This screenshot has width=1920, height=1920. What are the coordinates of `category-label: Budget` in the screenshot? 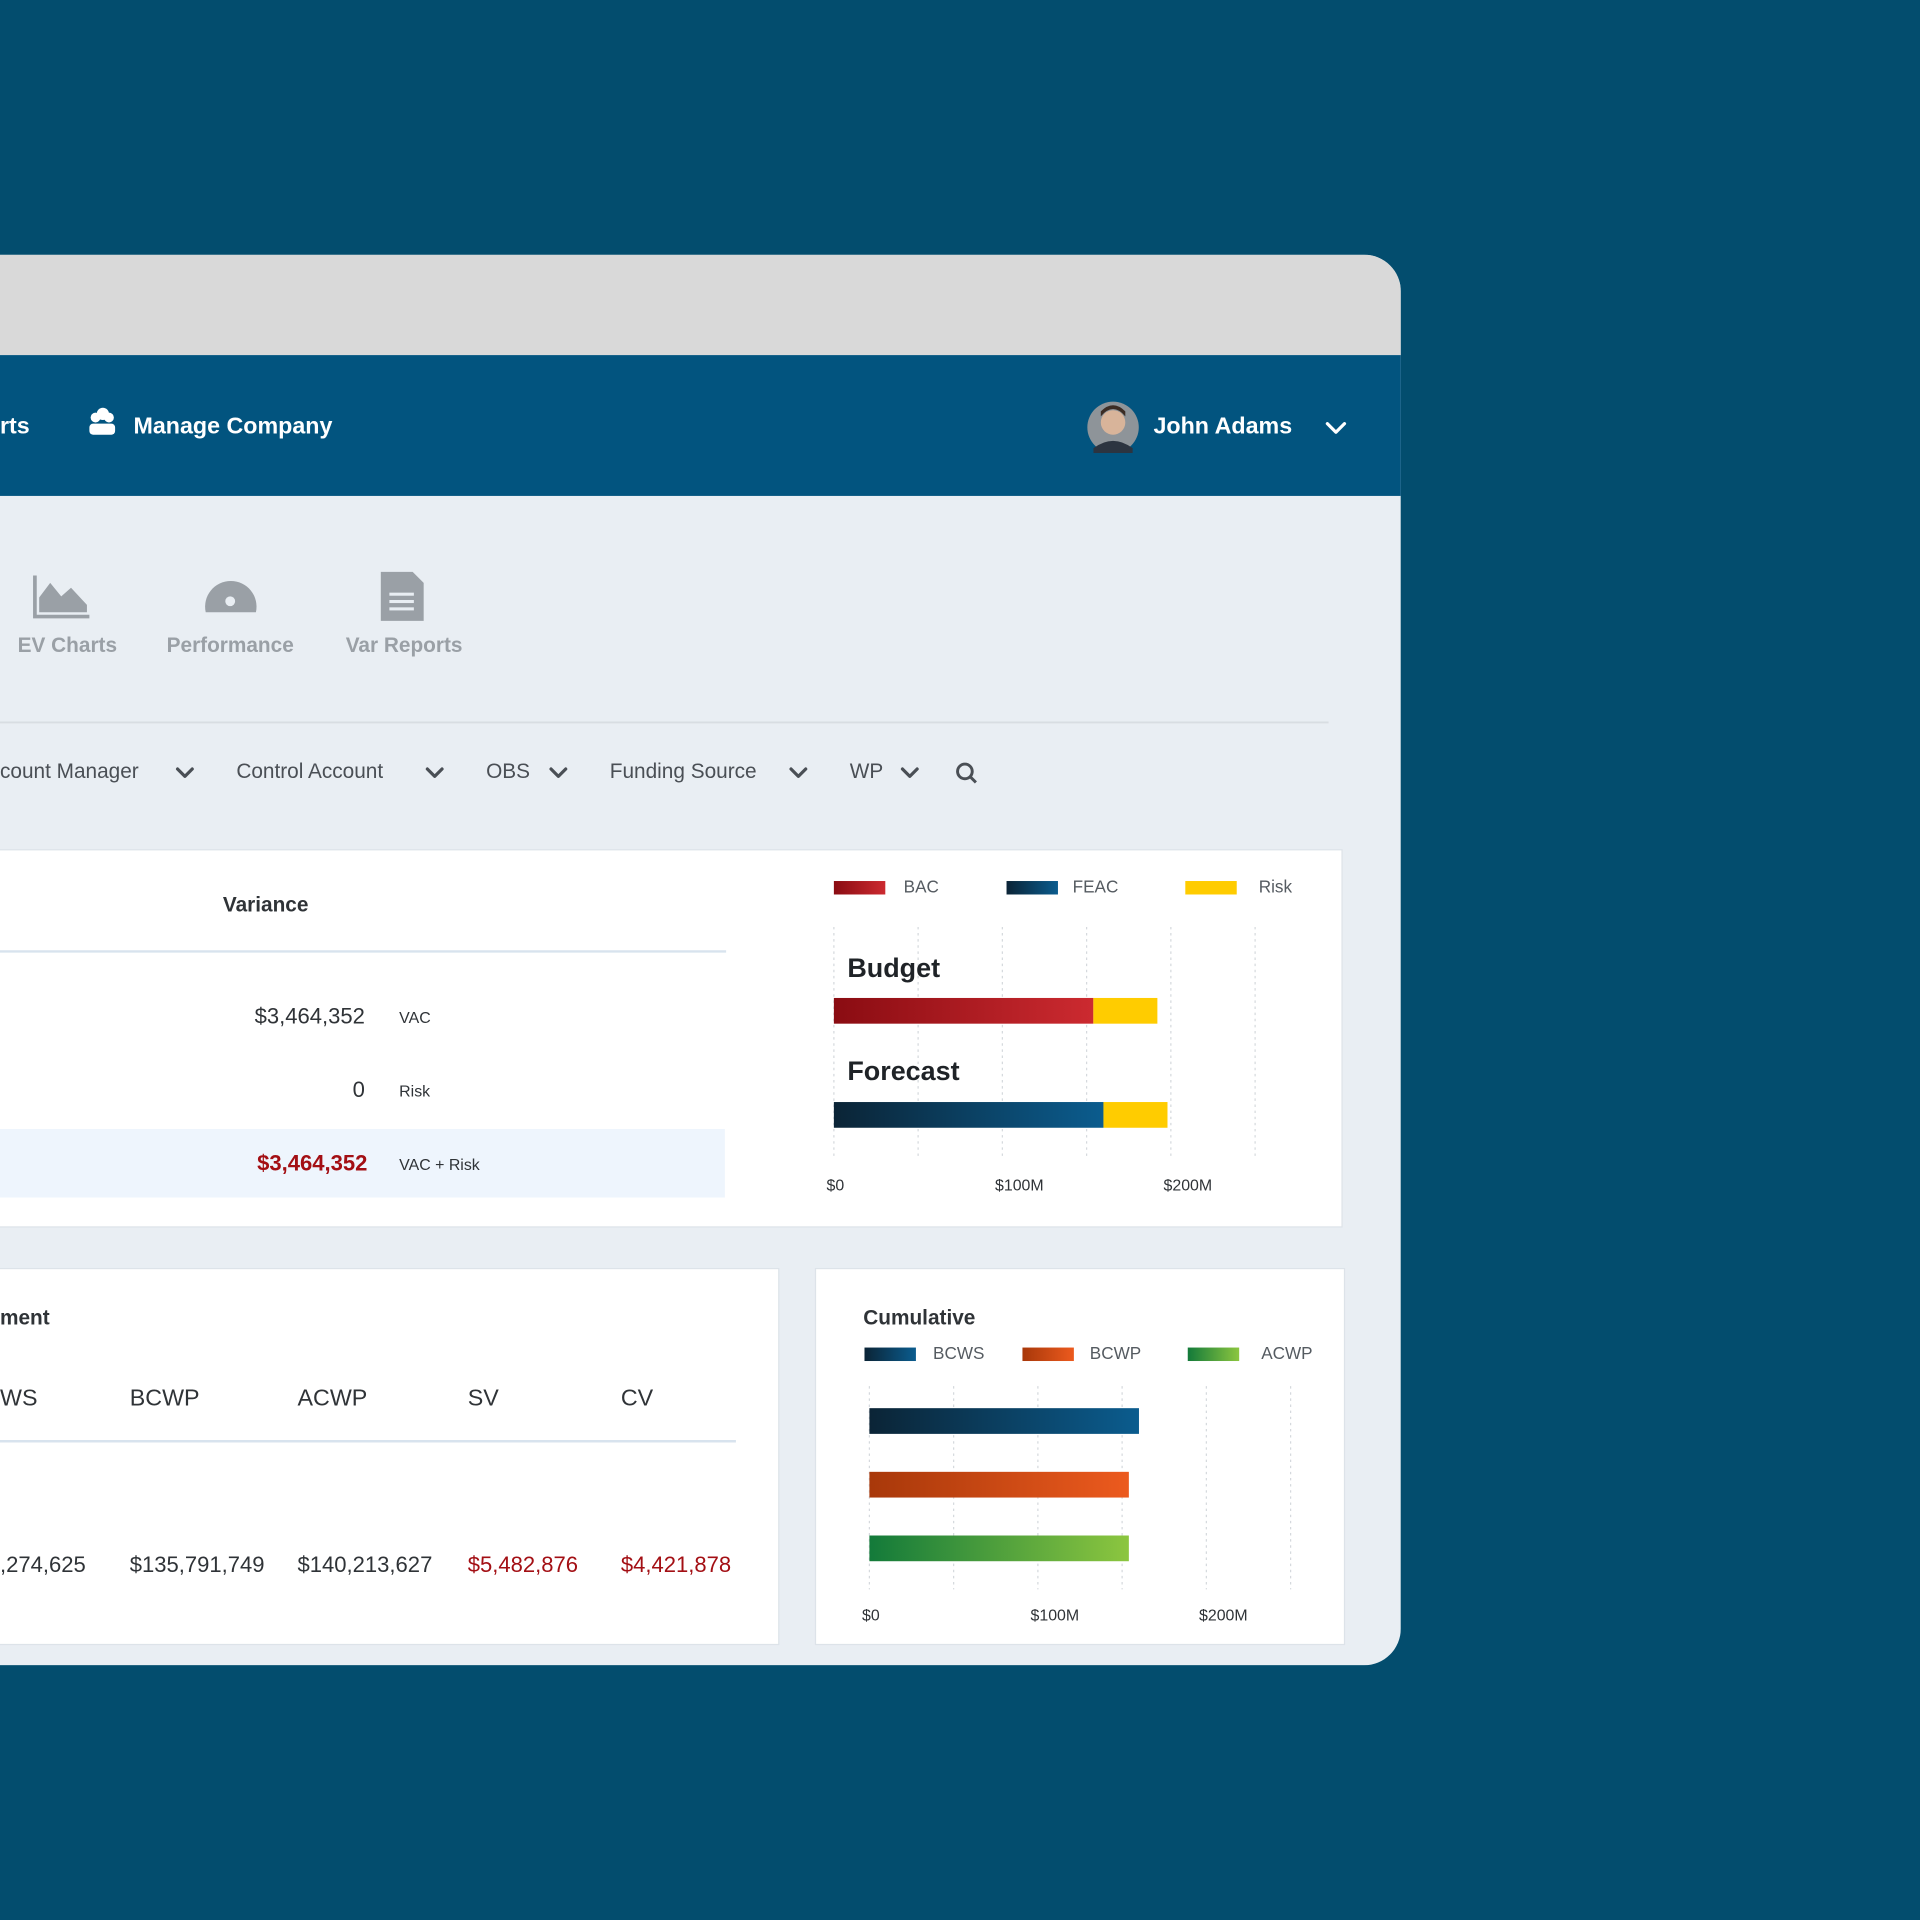 It's located at (893, 968).